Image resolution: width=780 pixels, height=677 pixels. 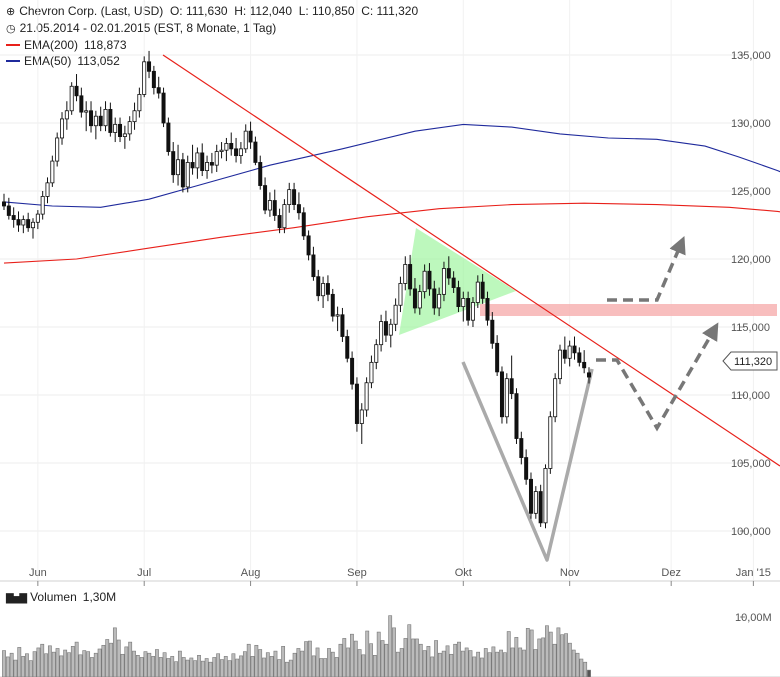 What do you see at coordinates (751, 532) in the screenshot?
I see `y-tick-label: 100,000` at bounding box center [751, 532].